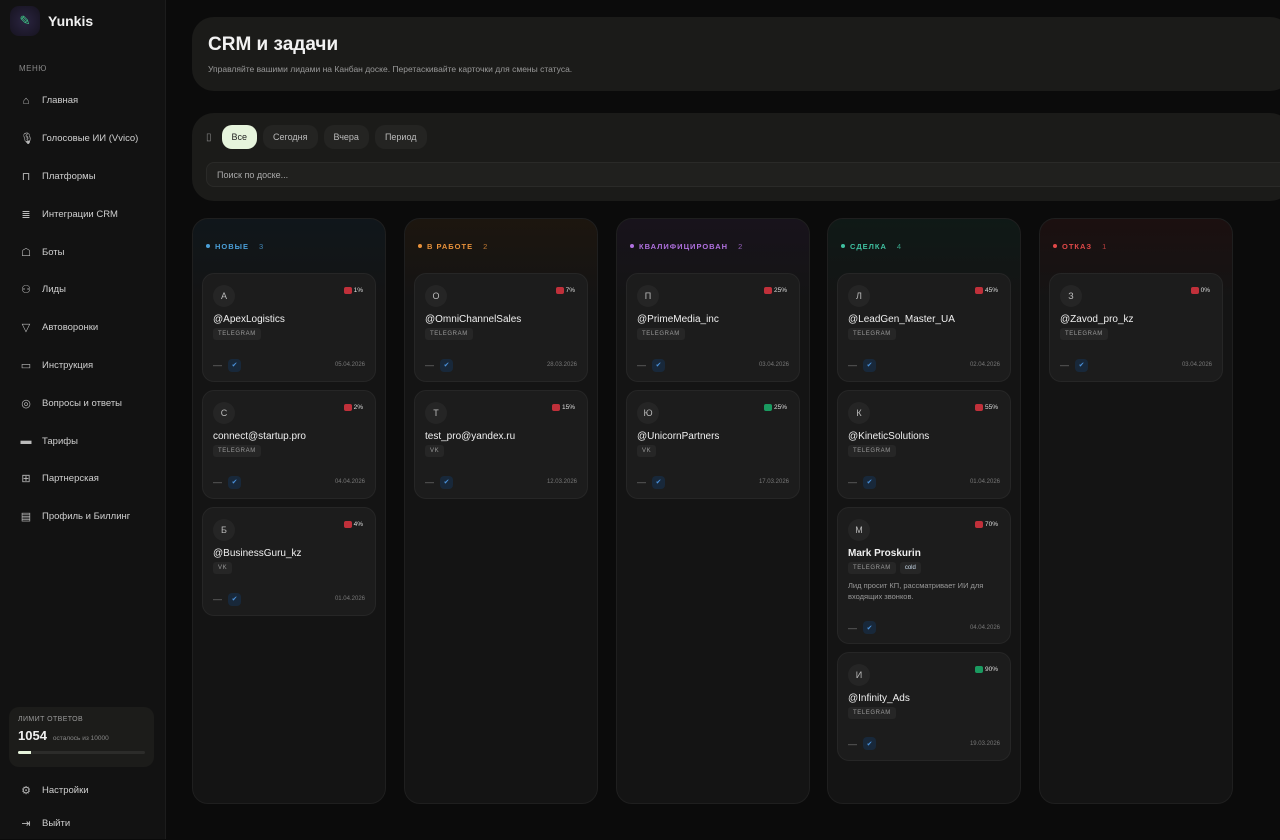  What do you see at coordinates (289, 561) in the screenshot?
I see `lead-card: Б 4% @BusinessGuru_kz VK — ✔ 01.04.2026` at bounding box center [289, 561].